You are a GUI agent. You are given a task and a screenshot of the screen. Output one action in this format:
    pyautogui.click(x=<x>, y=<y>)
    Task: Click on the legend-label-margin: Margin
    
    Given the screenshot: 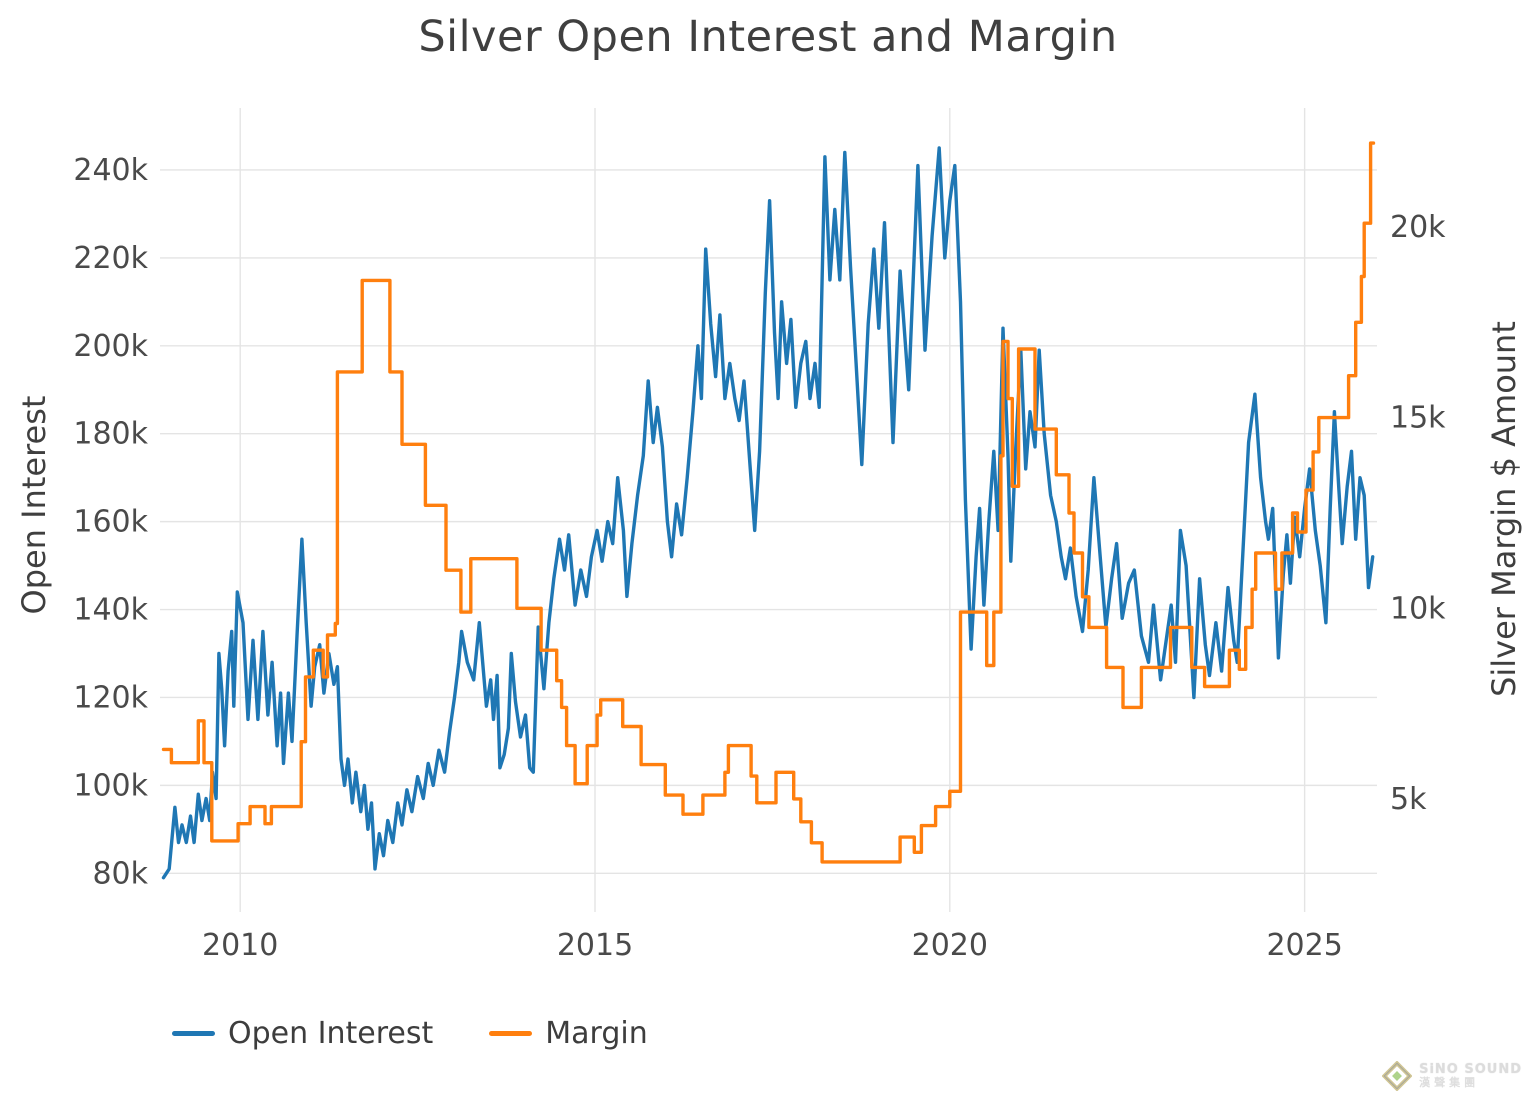 What is the action you would take?
    pyautogui.click(x=596, y=1033)
    